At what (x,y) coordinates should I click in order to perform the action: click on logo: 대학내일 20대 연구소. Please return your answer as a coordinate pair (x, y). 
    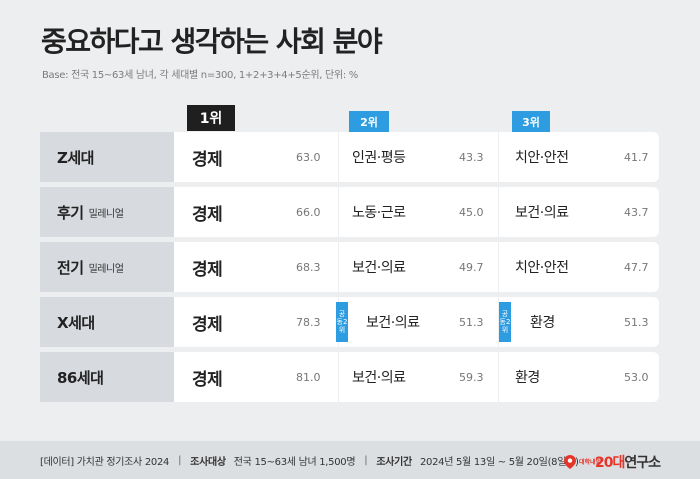
    Looking at the image, I should click on (612, 462).